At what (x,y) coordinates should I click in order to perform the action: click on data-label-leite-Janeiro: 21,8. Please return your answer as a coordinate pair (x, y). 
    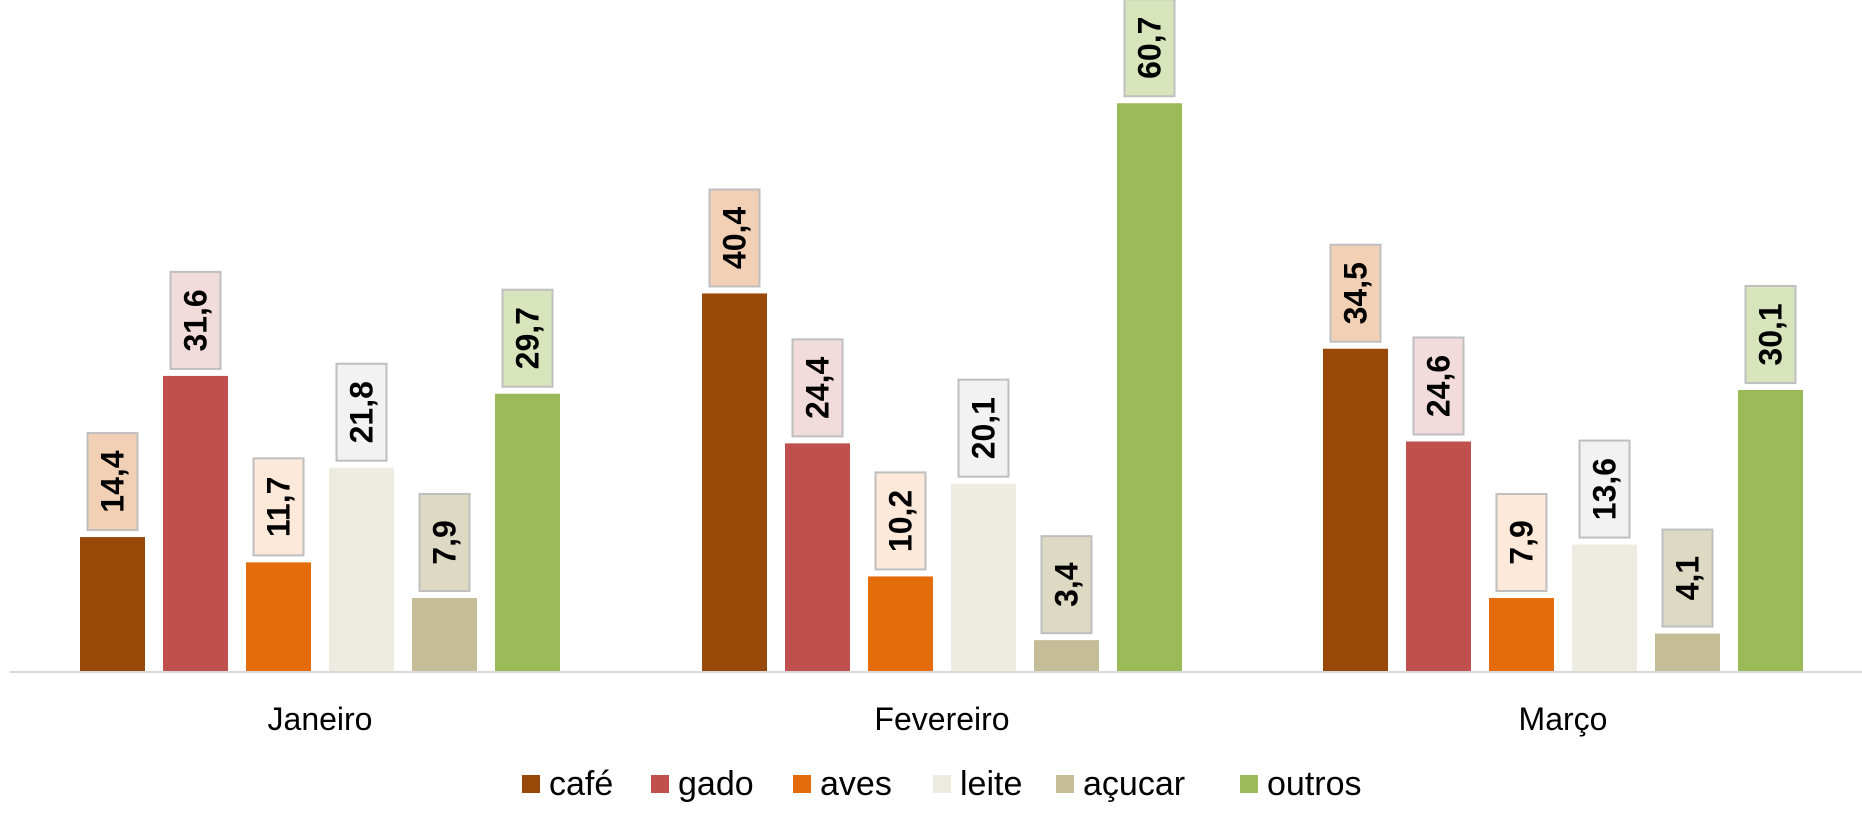
    Looking at the image, I should click on (361, 412).